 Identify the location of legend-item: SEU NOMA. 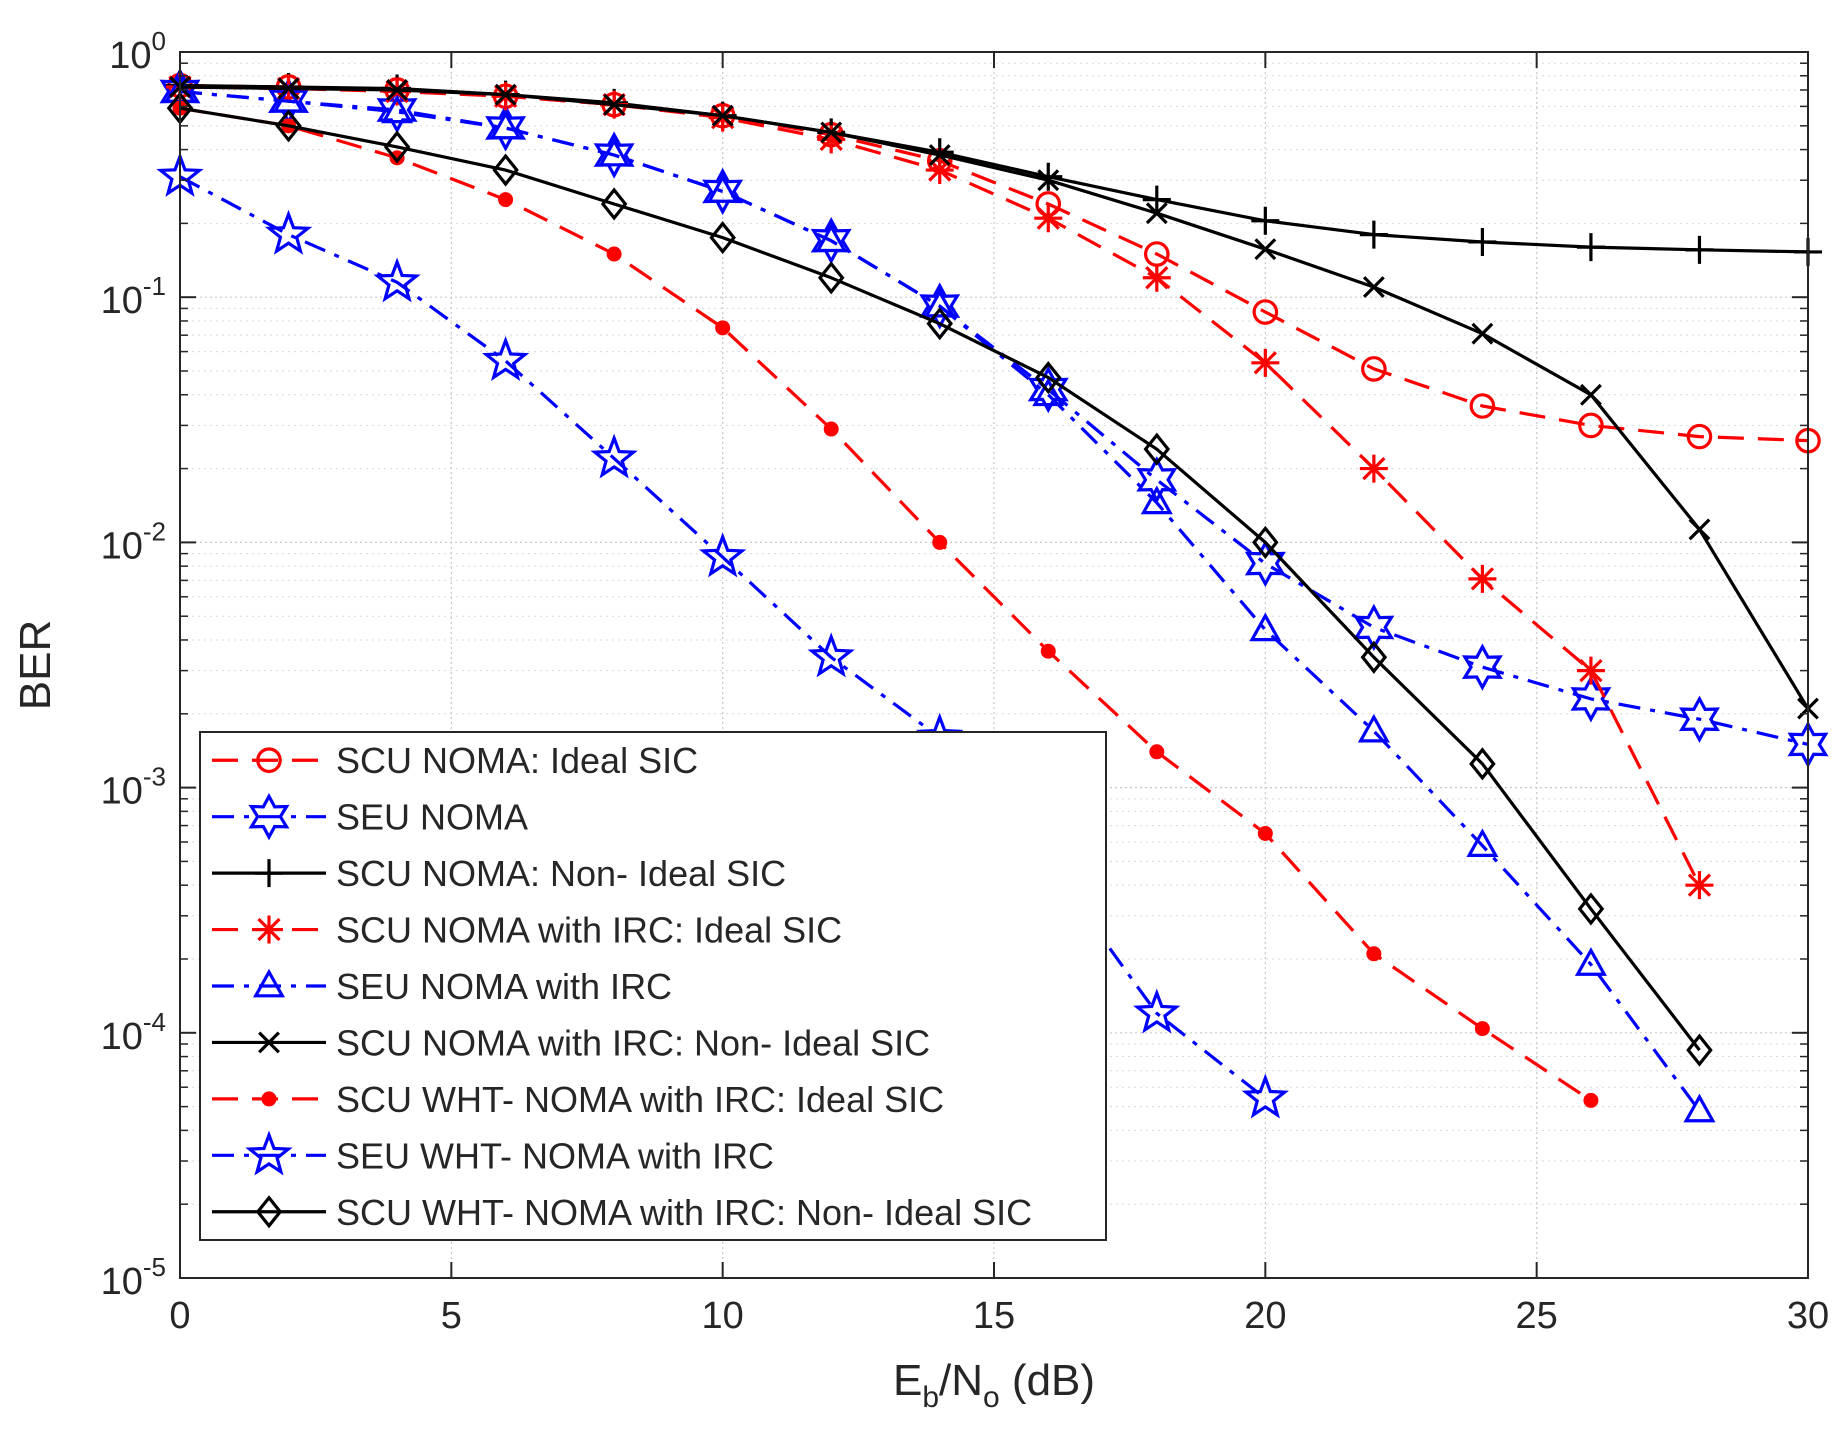
(370, 817).